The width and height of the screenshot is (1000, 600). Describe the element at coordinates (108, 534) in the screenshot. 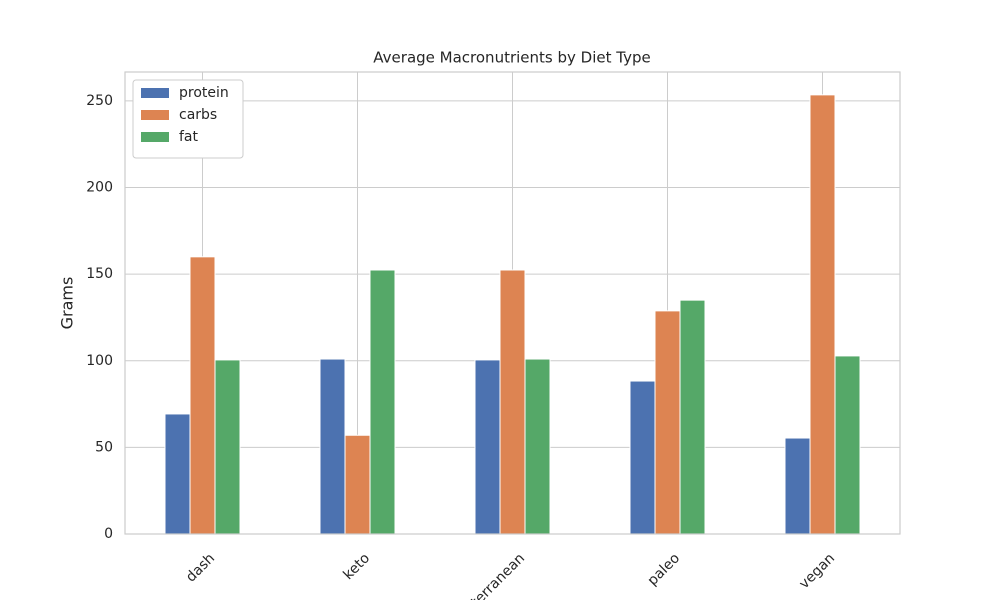

I see `y-tick-label: 0` at that location.